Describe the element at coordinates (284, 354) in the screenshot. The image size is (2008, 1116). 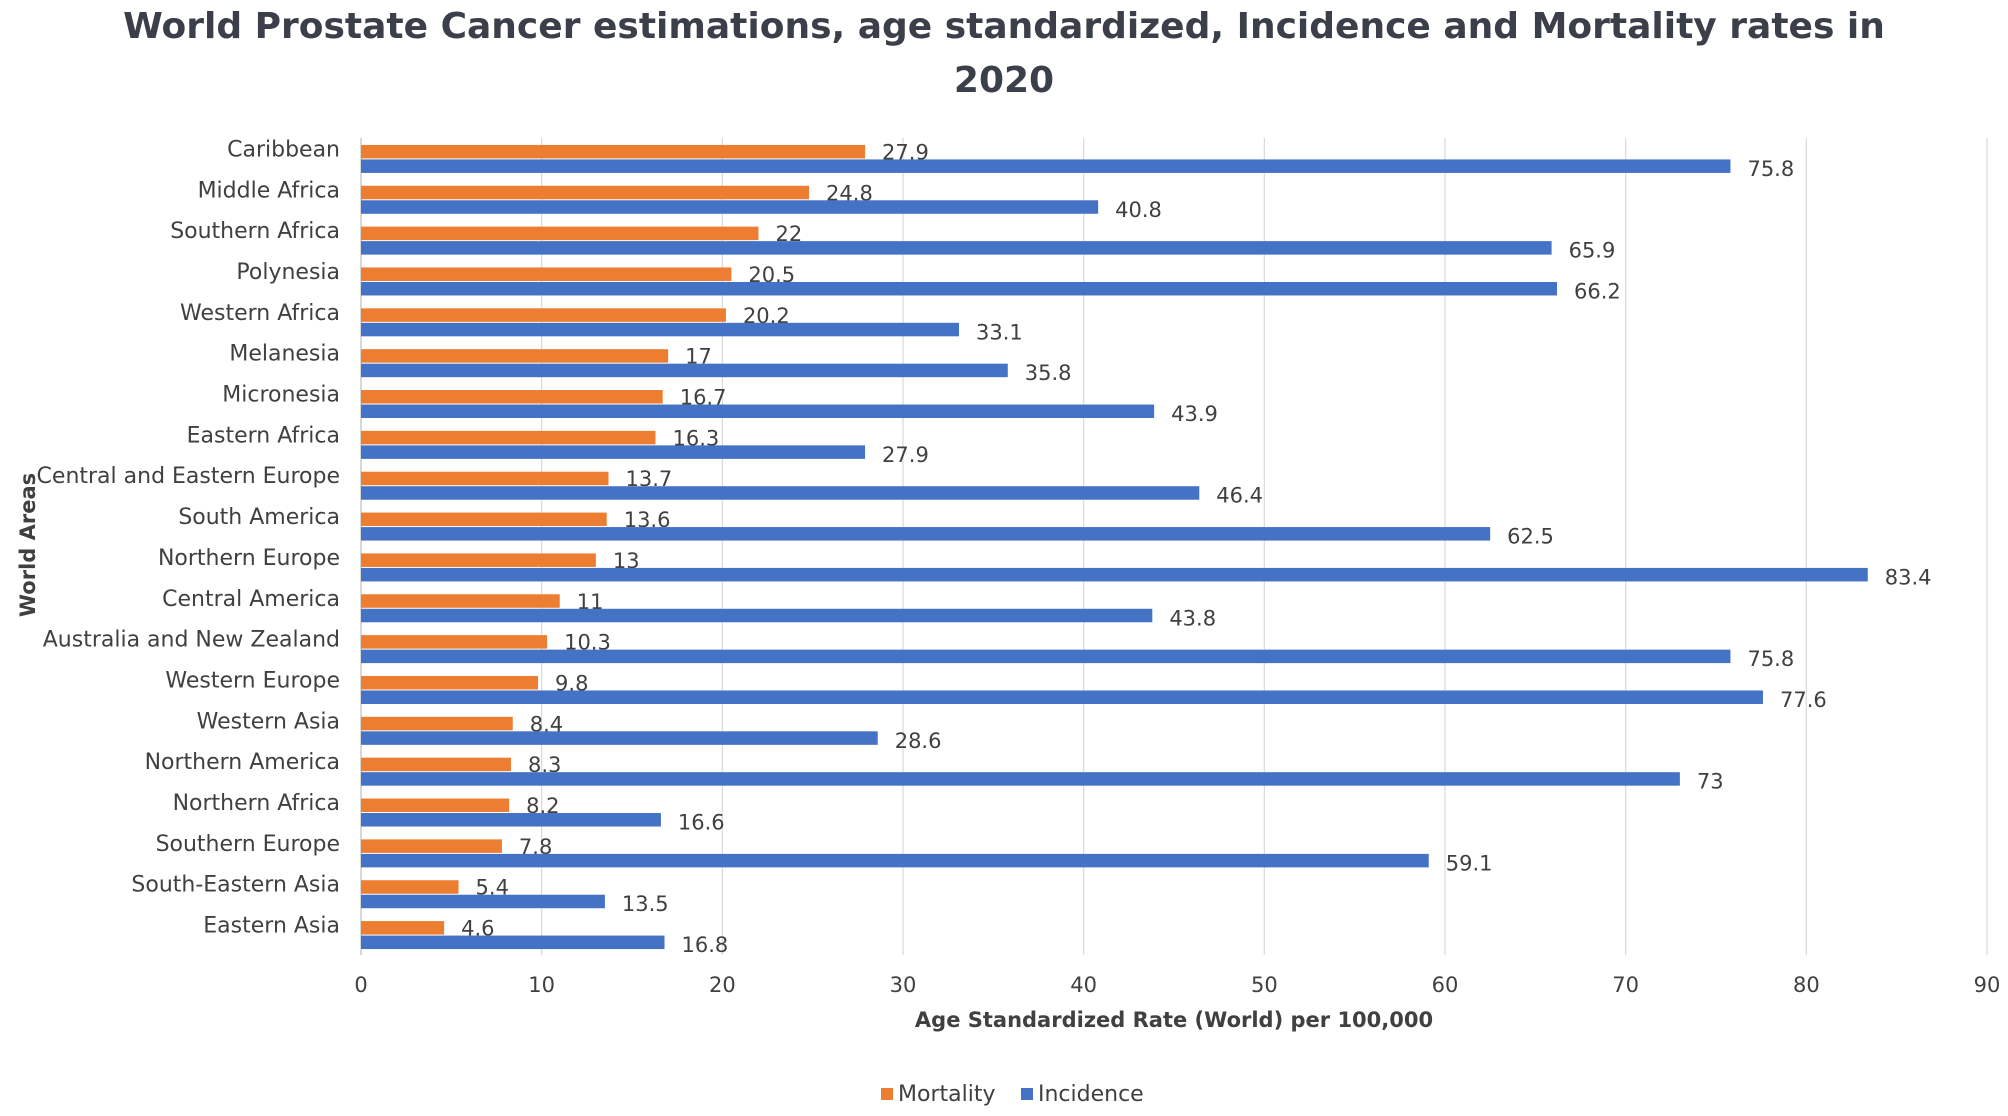
I see `category-label: Melanesia` at that location.